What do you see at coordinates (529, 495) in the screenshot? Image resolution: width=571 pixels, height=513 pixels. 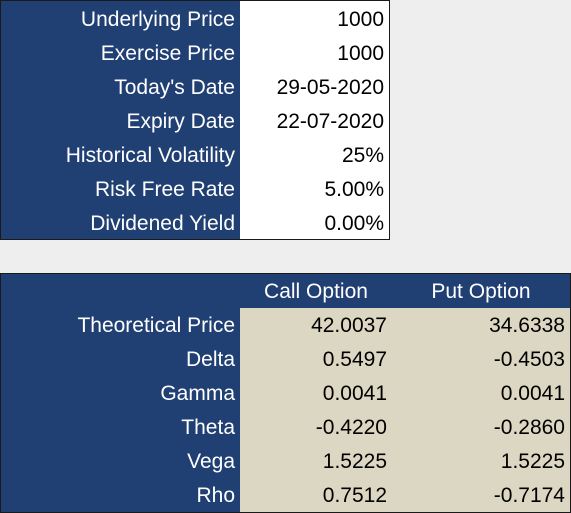 I see `rho-put-cell: -0.7174` at bounding box center [529, 495].